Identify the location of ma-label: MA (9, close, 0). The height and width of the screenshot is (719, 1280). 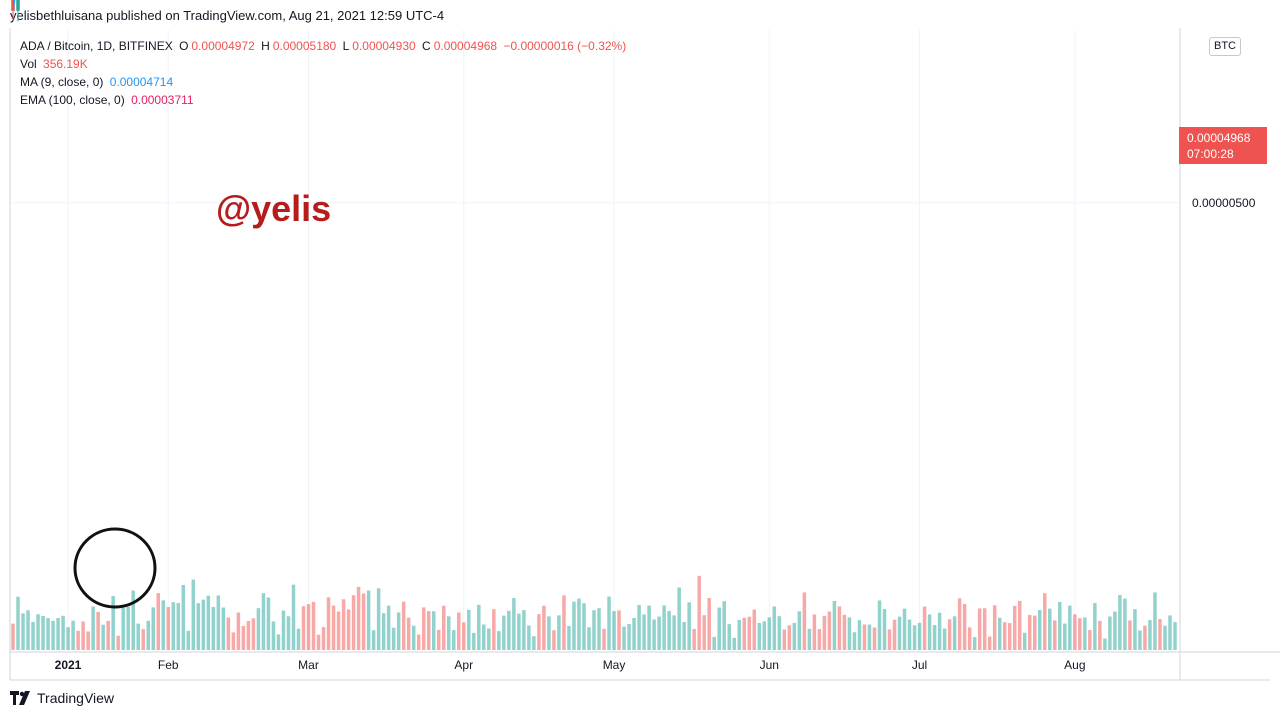
(62, 82).